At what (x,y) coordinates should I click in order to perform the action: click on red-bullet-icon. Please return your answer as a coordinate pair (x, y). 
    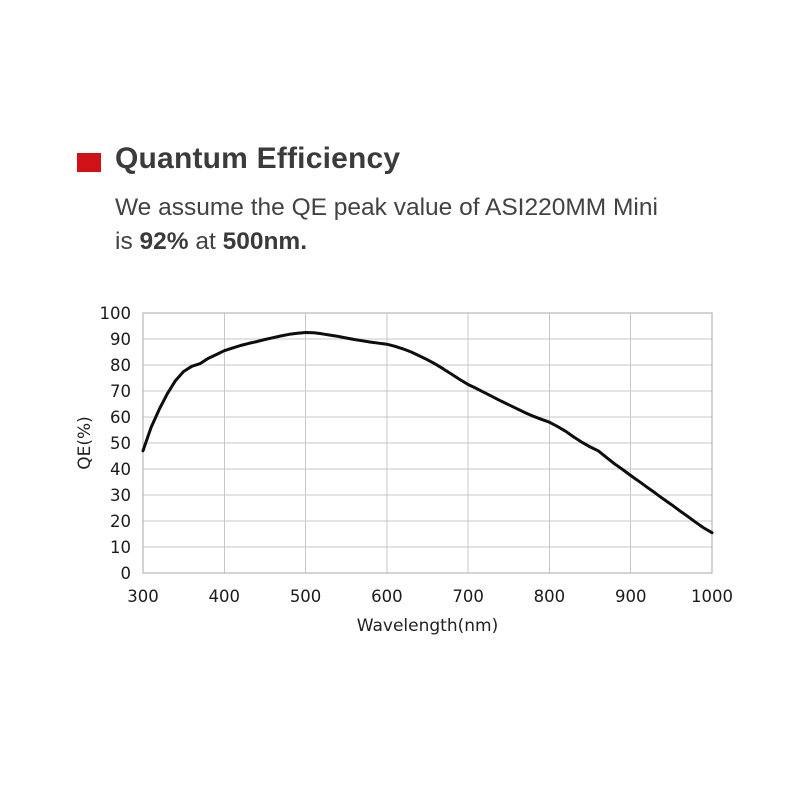
    Looking at the image, I should click on (89, 162).